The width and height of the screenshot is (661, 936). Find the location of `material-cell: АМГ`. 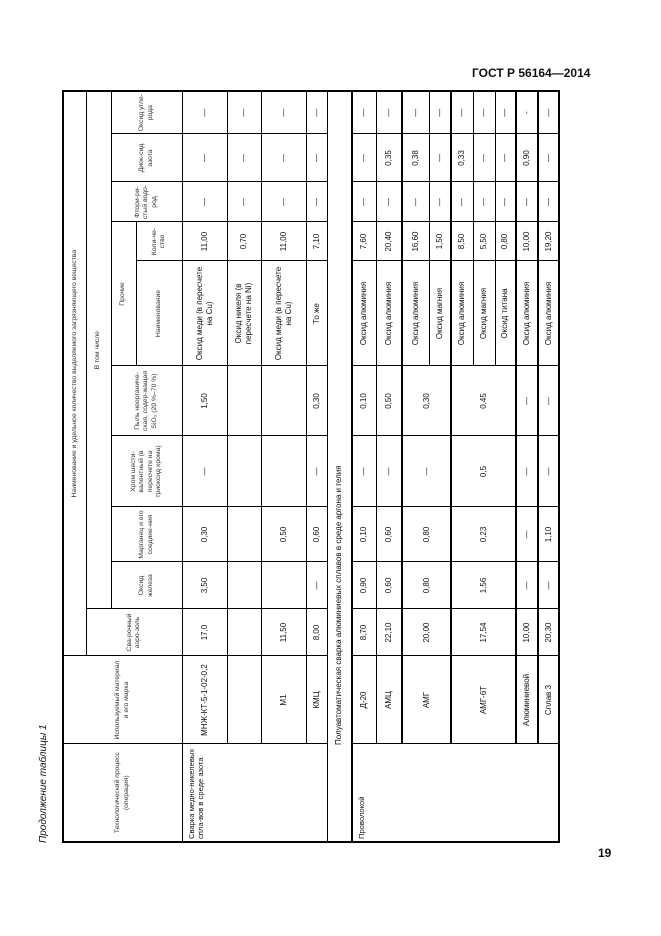

material-cell: АМГ is located at coordinates (426, 700).